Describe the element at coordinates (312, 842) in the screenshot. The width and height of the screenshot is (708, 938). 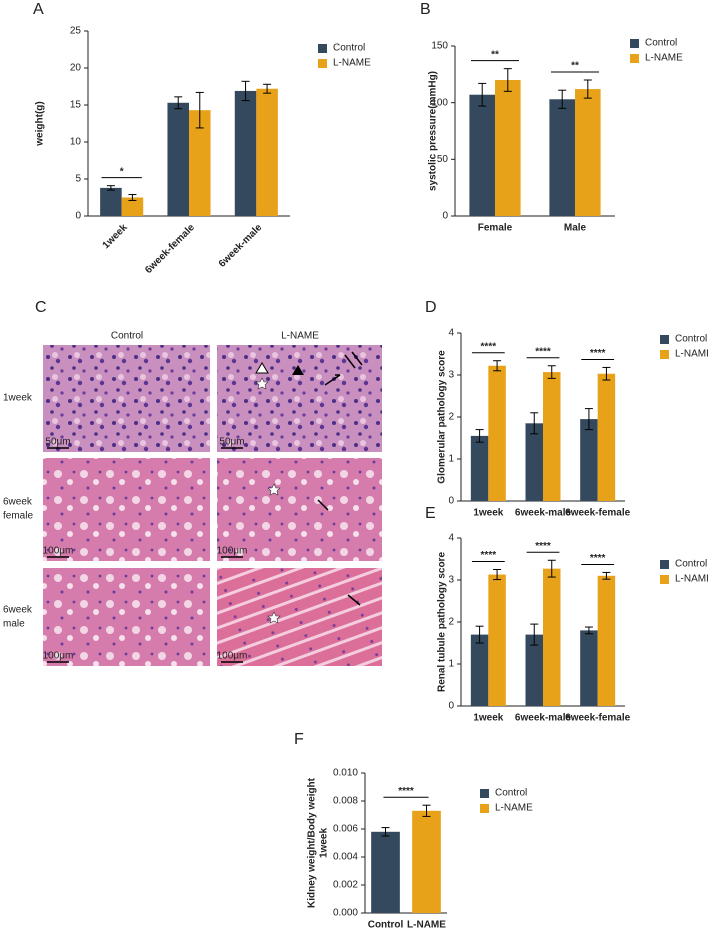
I see `y-axis-label: Kidney weight/Body weight` at that location.